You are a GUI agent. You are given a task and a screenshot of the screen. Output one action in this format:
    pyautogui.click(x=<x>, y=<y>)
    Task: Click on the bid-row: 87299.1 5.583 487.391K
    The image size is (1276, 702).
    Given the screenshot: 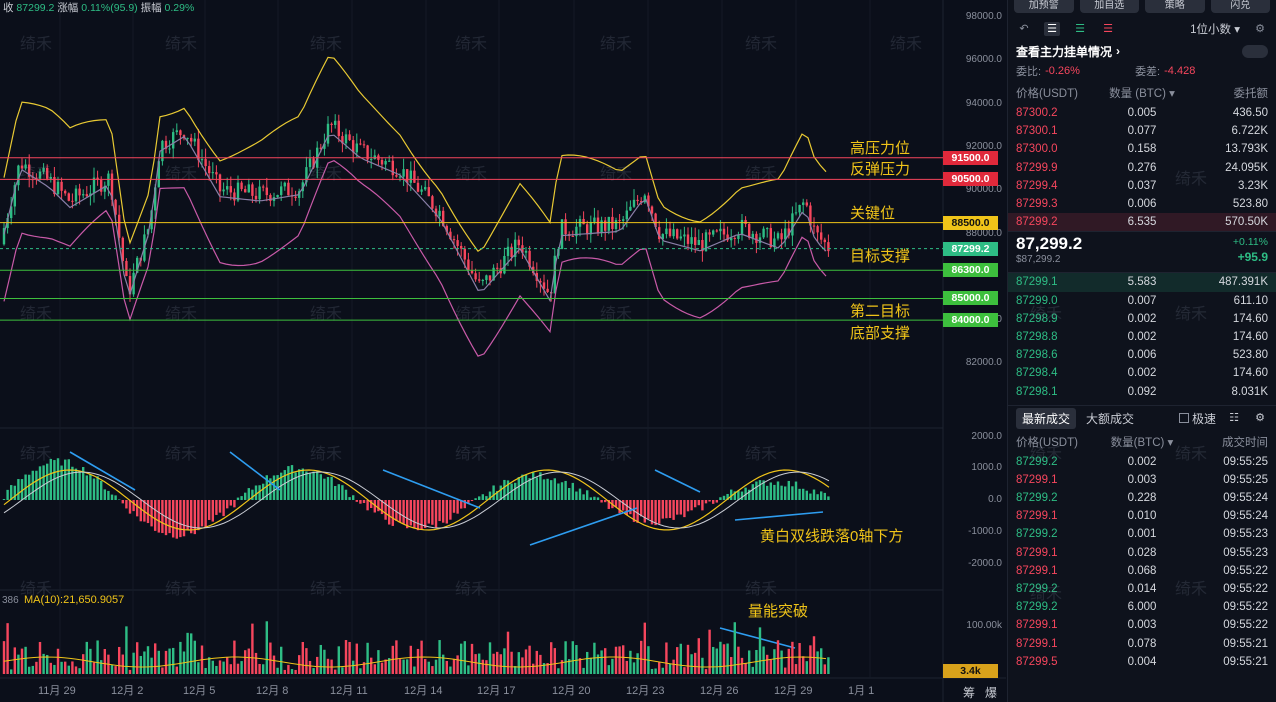 What is the action you would take?
    pyautogui.click(x=1142, y=282)
    